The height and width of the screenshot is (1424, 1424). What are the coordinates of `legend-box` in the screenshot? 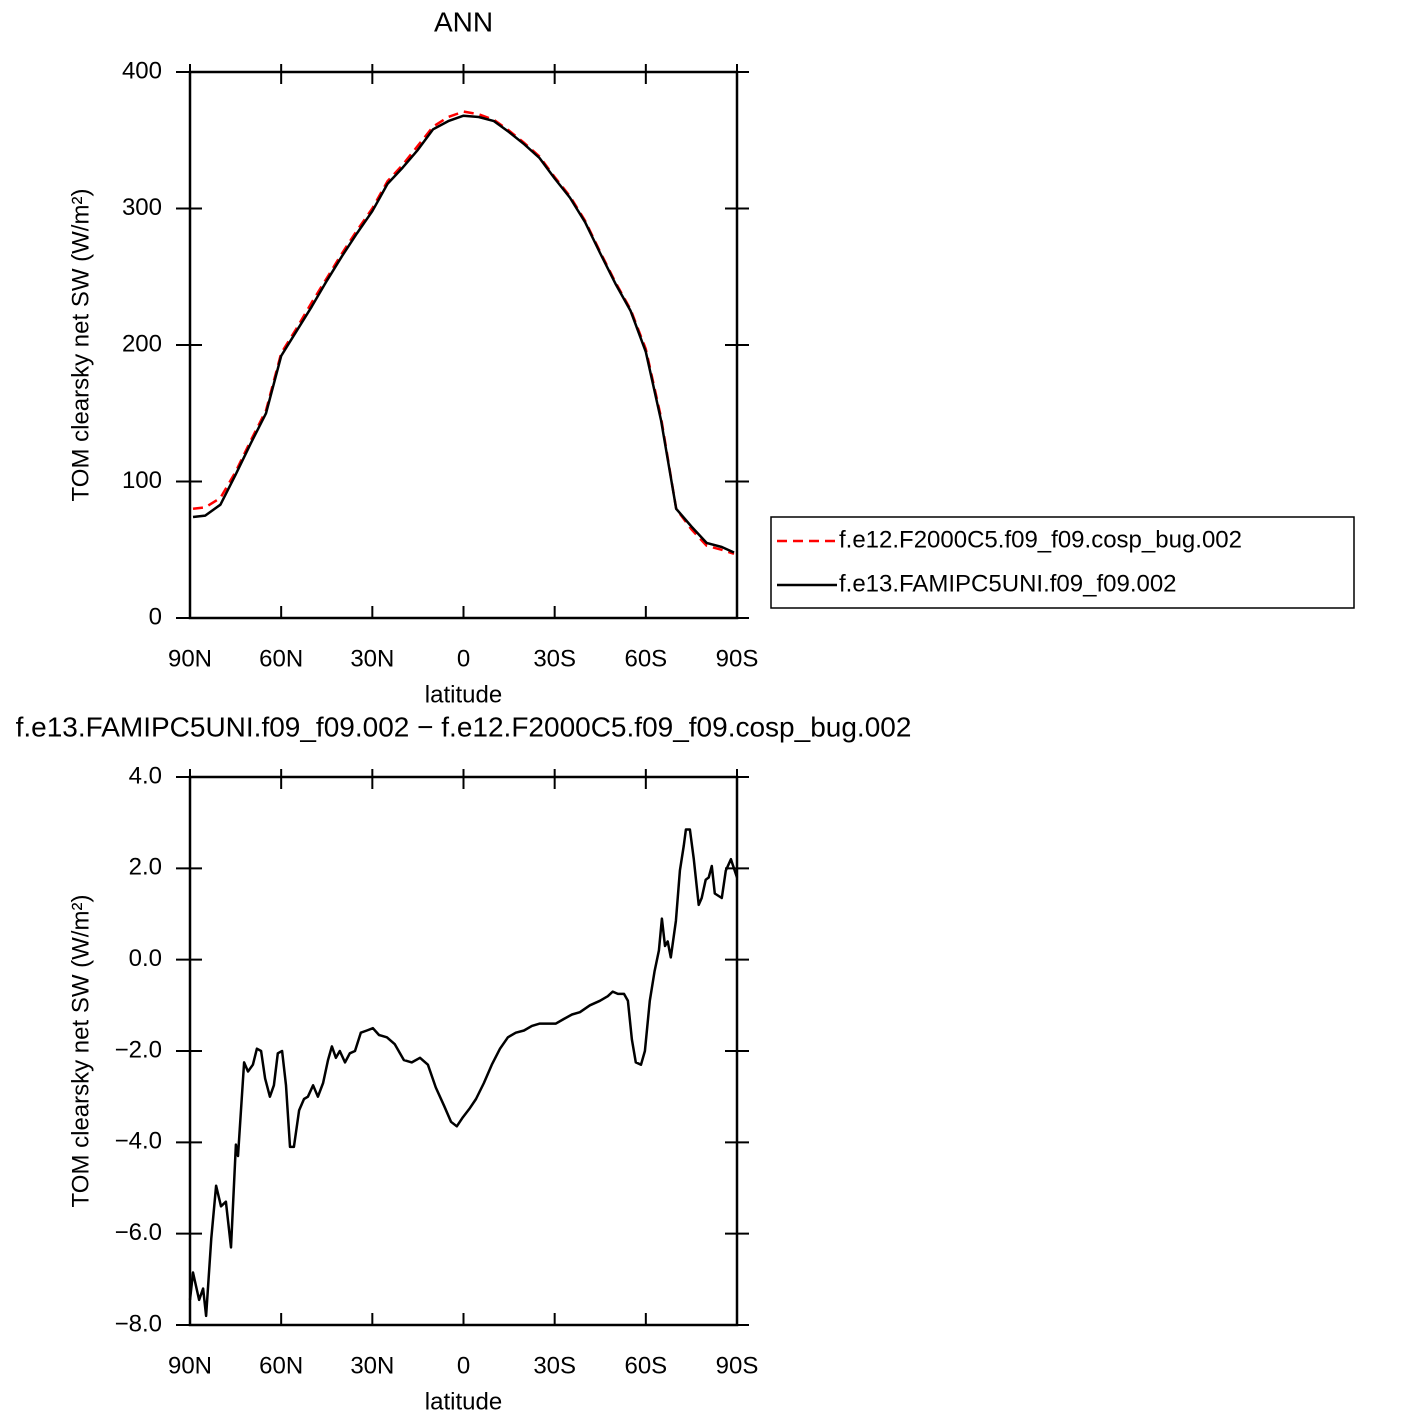 It's located at (1062, 562).